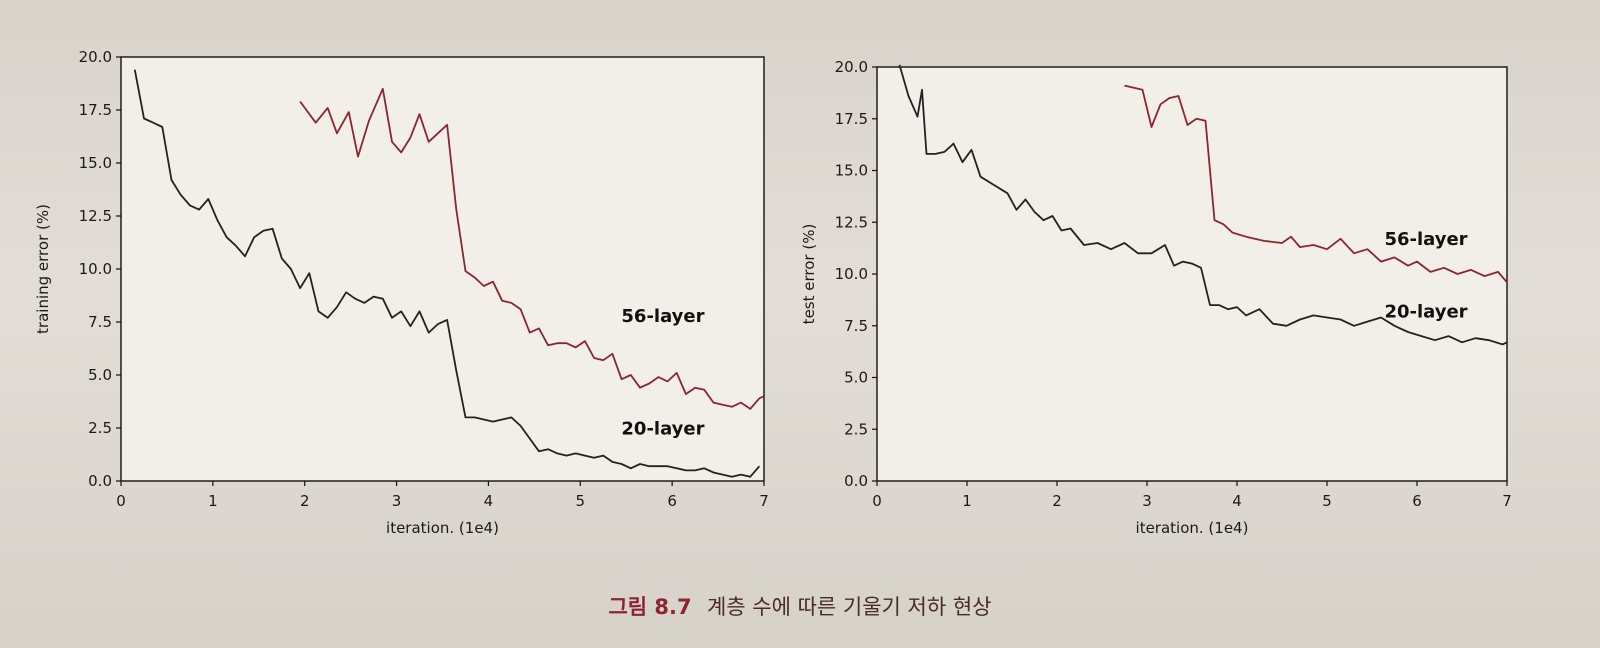  Describe the element at coordinates (650, 607) in the screenshot. I see `figure-number: 그림 8.7` at that location.